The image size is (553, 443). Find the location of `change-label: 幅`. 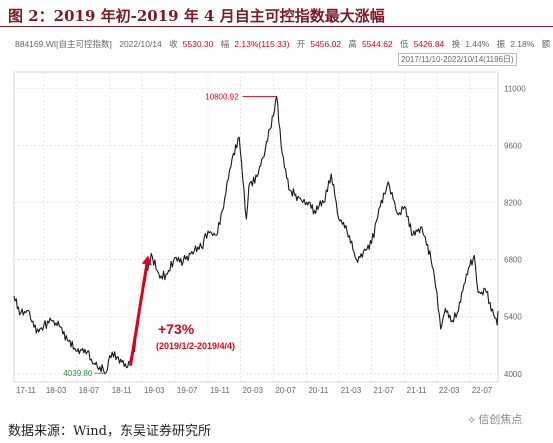

change-label: 幅 is located at coordinates (225, 44).